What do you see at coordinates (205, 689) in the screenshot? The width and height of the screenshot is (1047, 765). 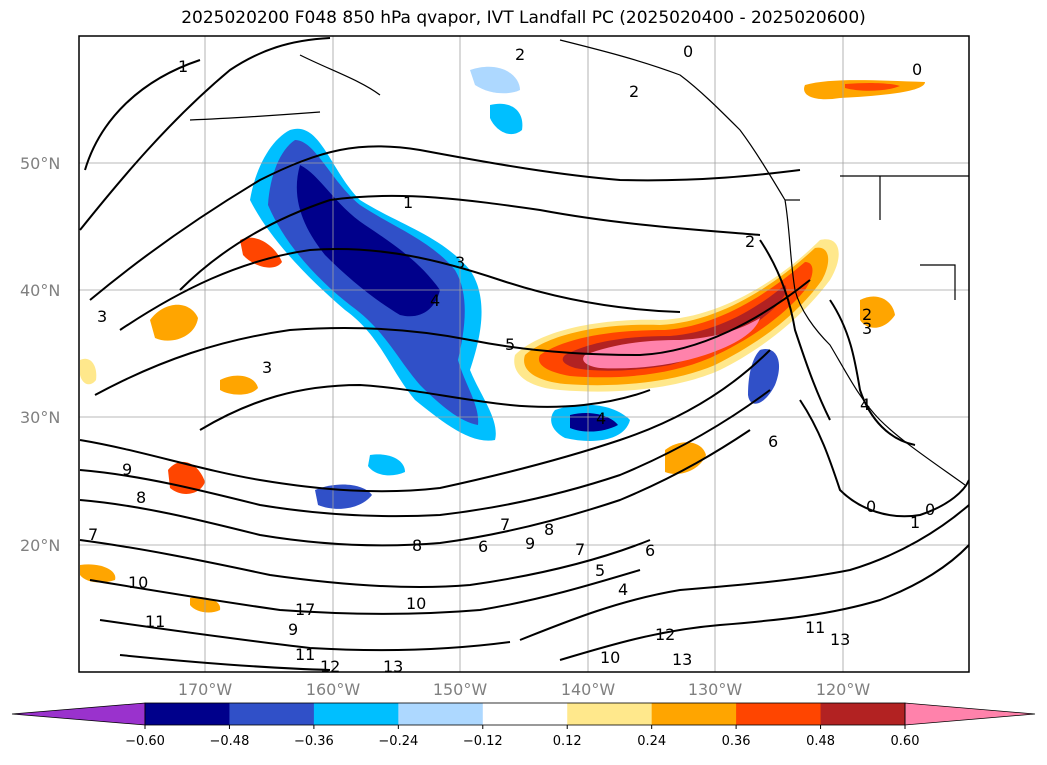 I see `lon-label: 170°W` at bounding box center [205, 689].